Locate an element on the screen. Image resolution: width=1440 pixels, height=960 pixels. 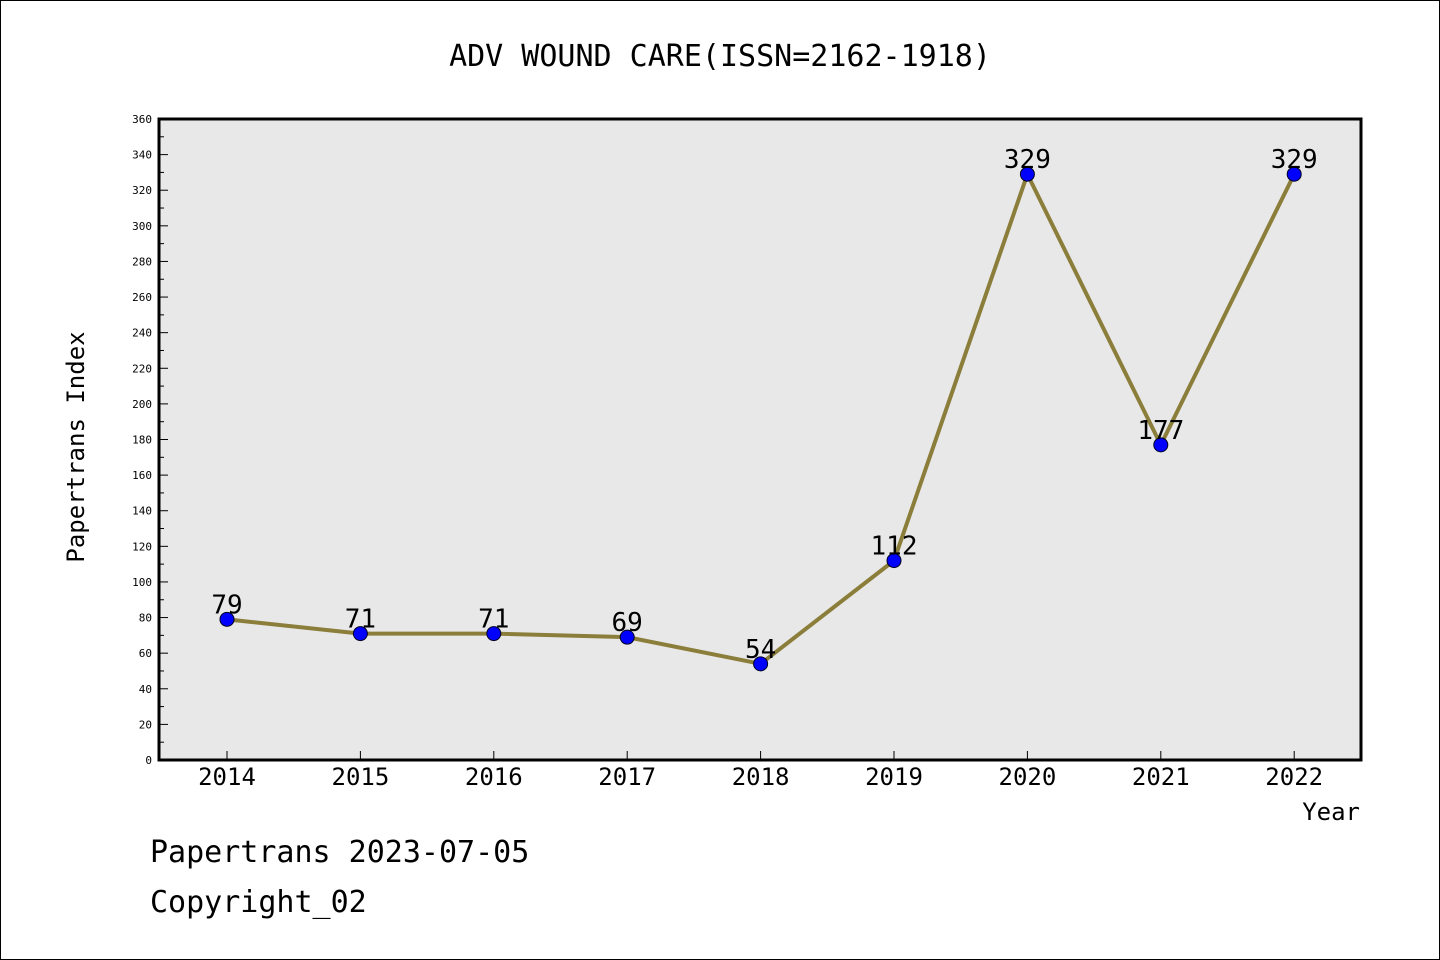
x-tick-label: 2022 is located at coordinates (1294, 777).